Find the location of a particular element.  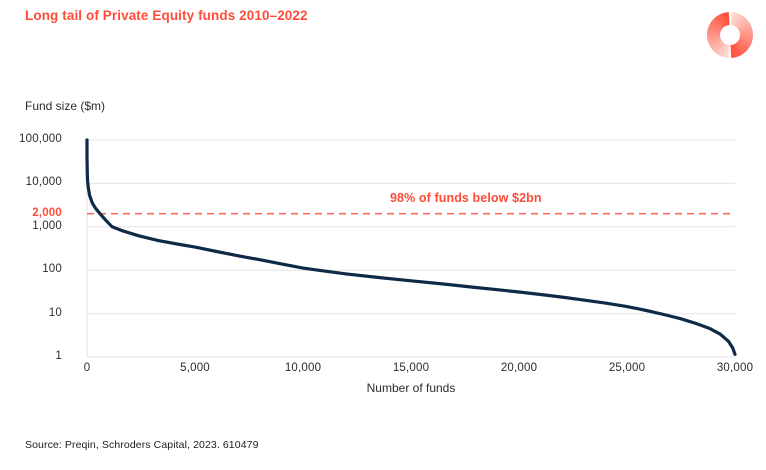

y-tick-label: 10 is located at coordinates (55, 312).